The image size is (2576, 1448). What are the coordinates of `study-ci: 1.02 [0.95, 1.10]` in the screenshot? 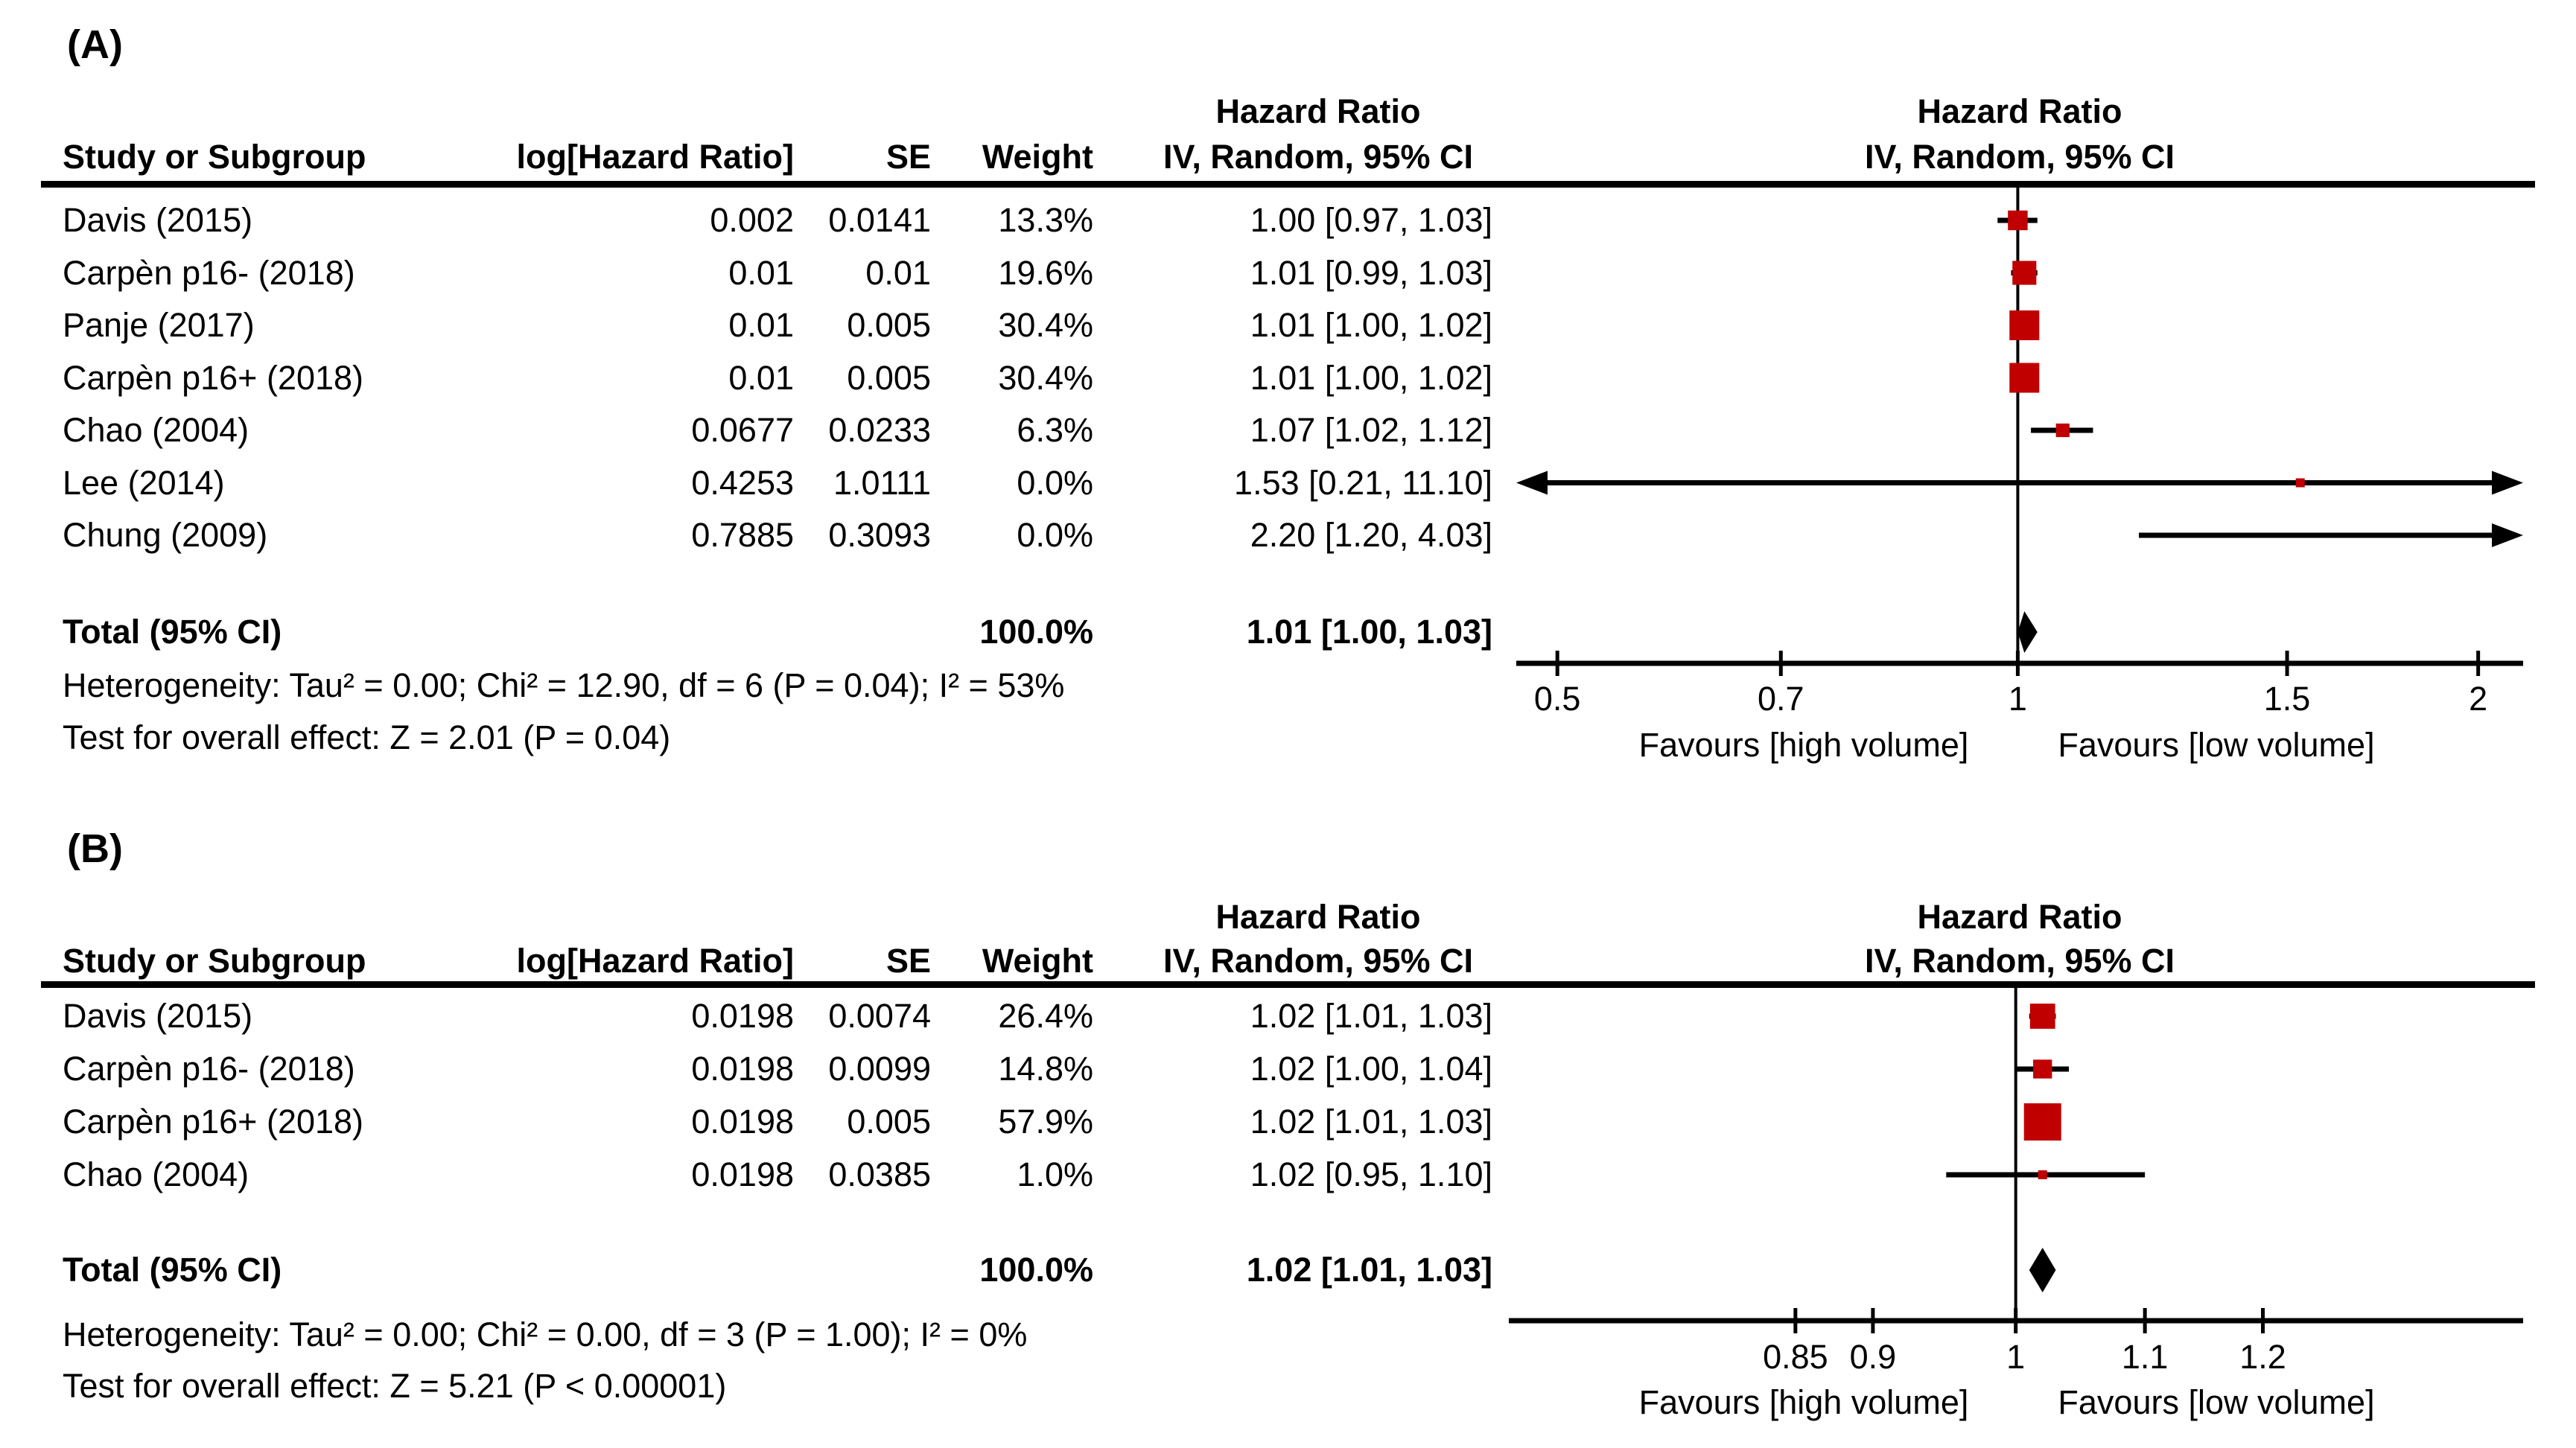 It's located at (1371, 1174).